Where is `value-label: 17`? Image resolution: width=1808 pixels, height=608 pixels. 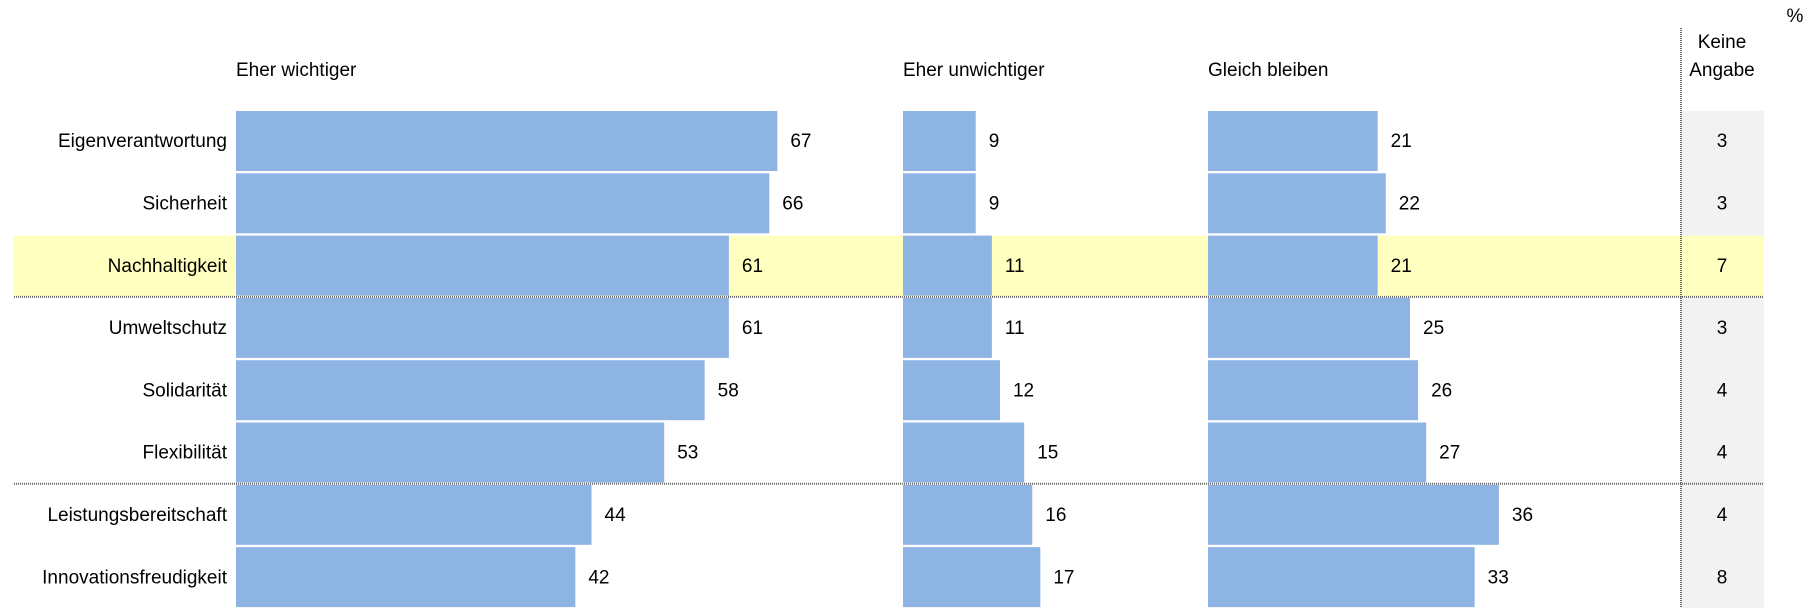 value-label: 17 is located at coordinates (1063, 577).